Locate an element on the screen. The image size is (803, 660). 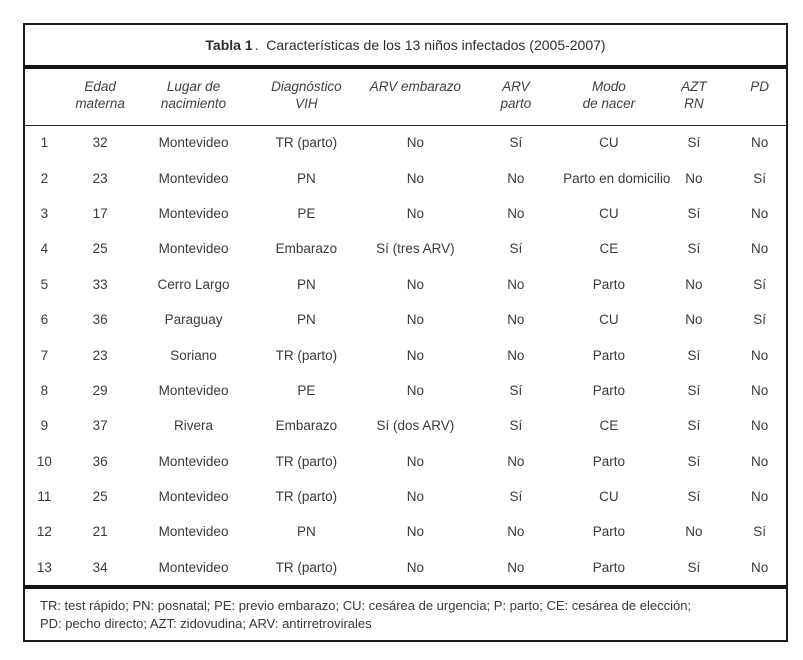
table-row: 9 37 Rivera Embarazo Sí (dos ARV) Sí CE Sí No is located at coordinates (405, 425).